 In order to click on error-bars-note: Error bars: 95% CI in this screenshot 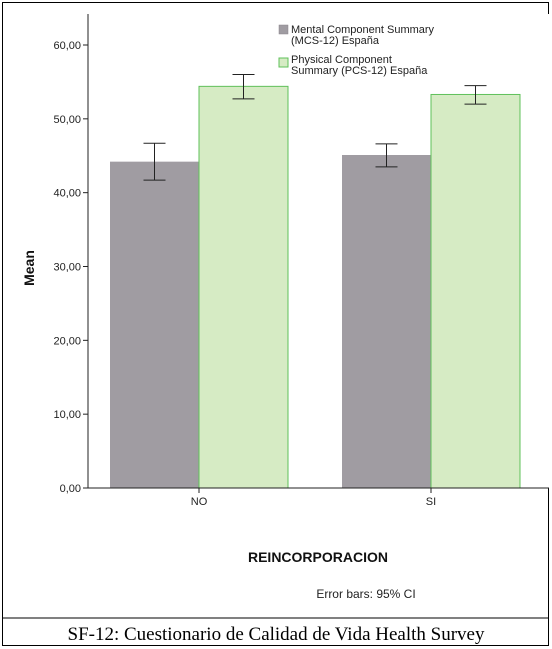, I will do `click(365, 594)`.